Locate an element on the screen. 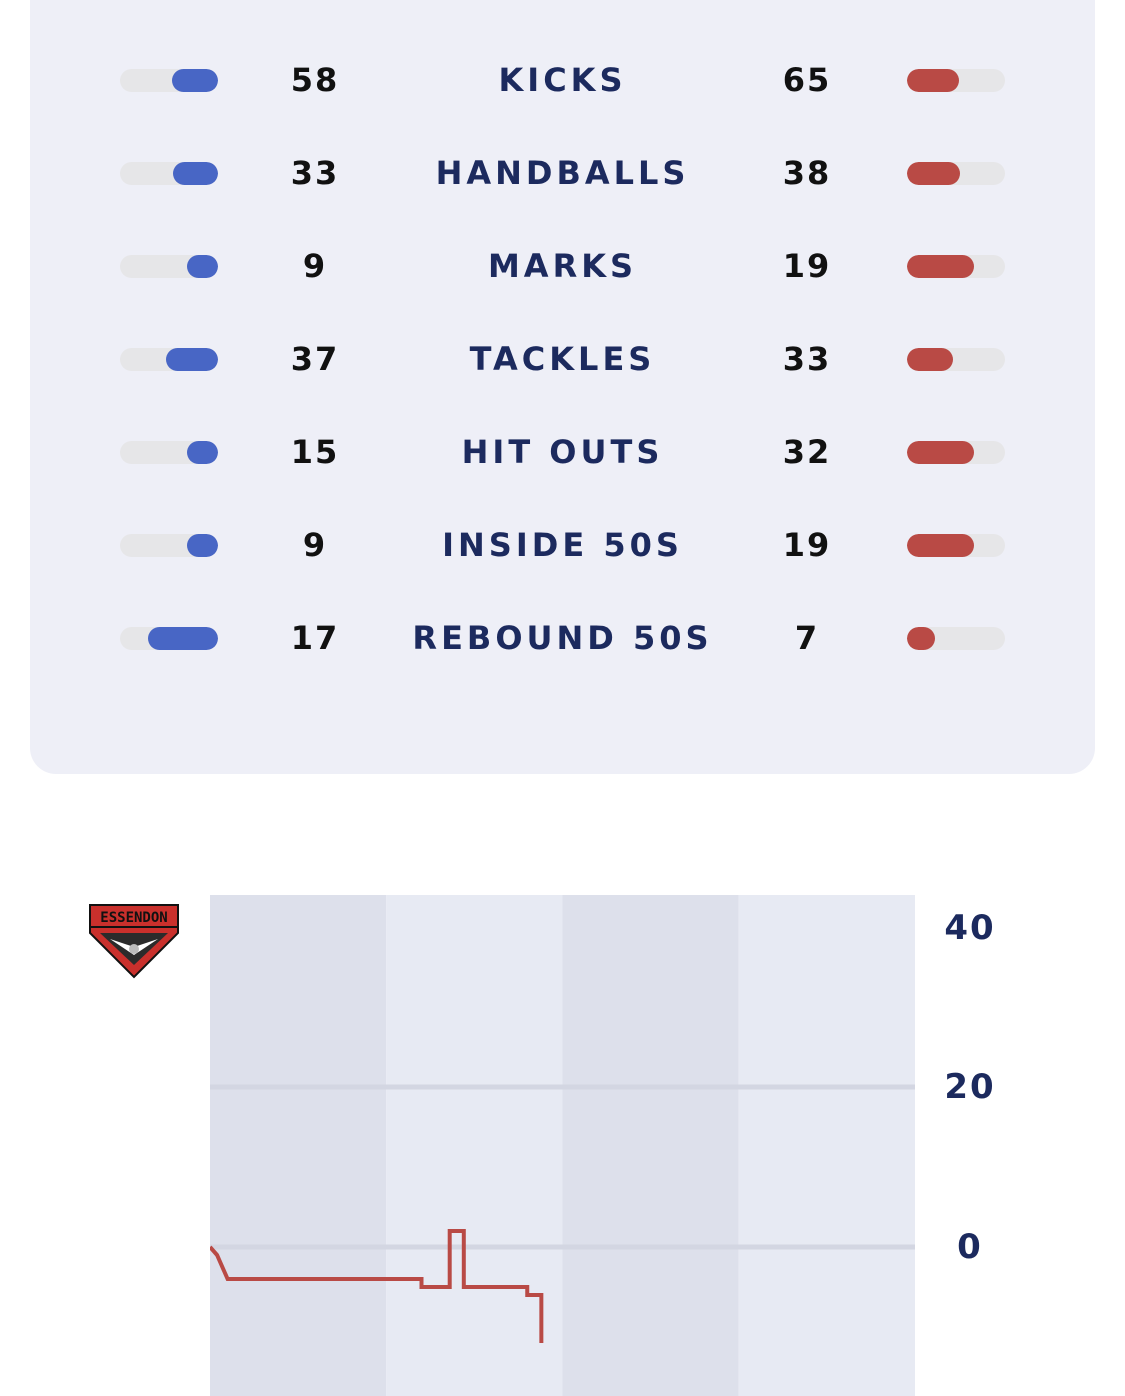 This screenshot has height=1396, width=1125. away-value: 32 is located at coordinates (807, 452).